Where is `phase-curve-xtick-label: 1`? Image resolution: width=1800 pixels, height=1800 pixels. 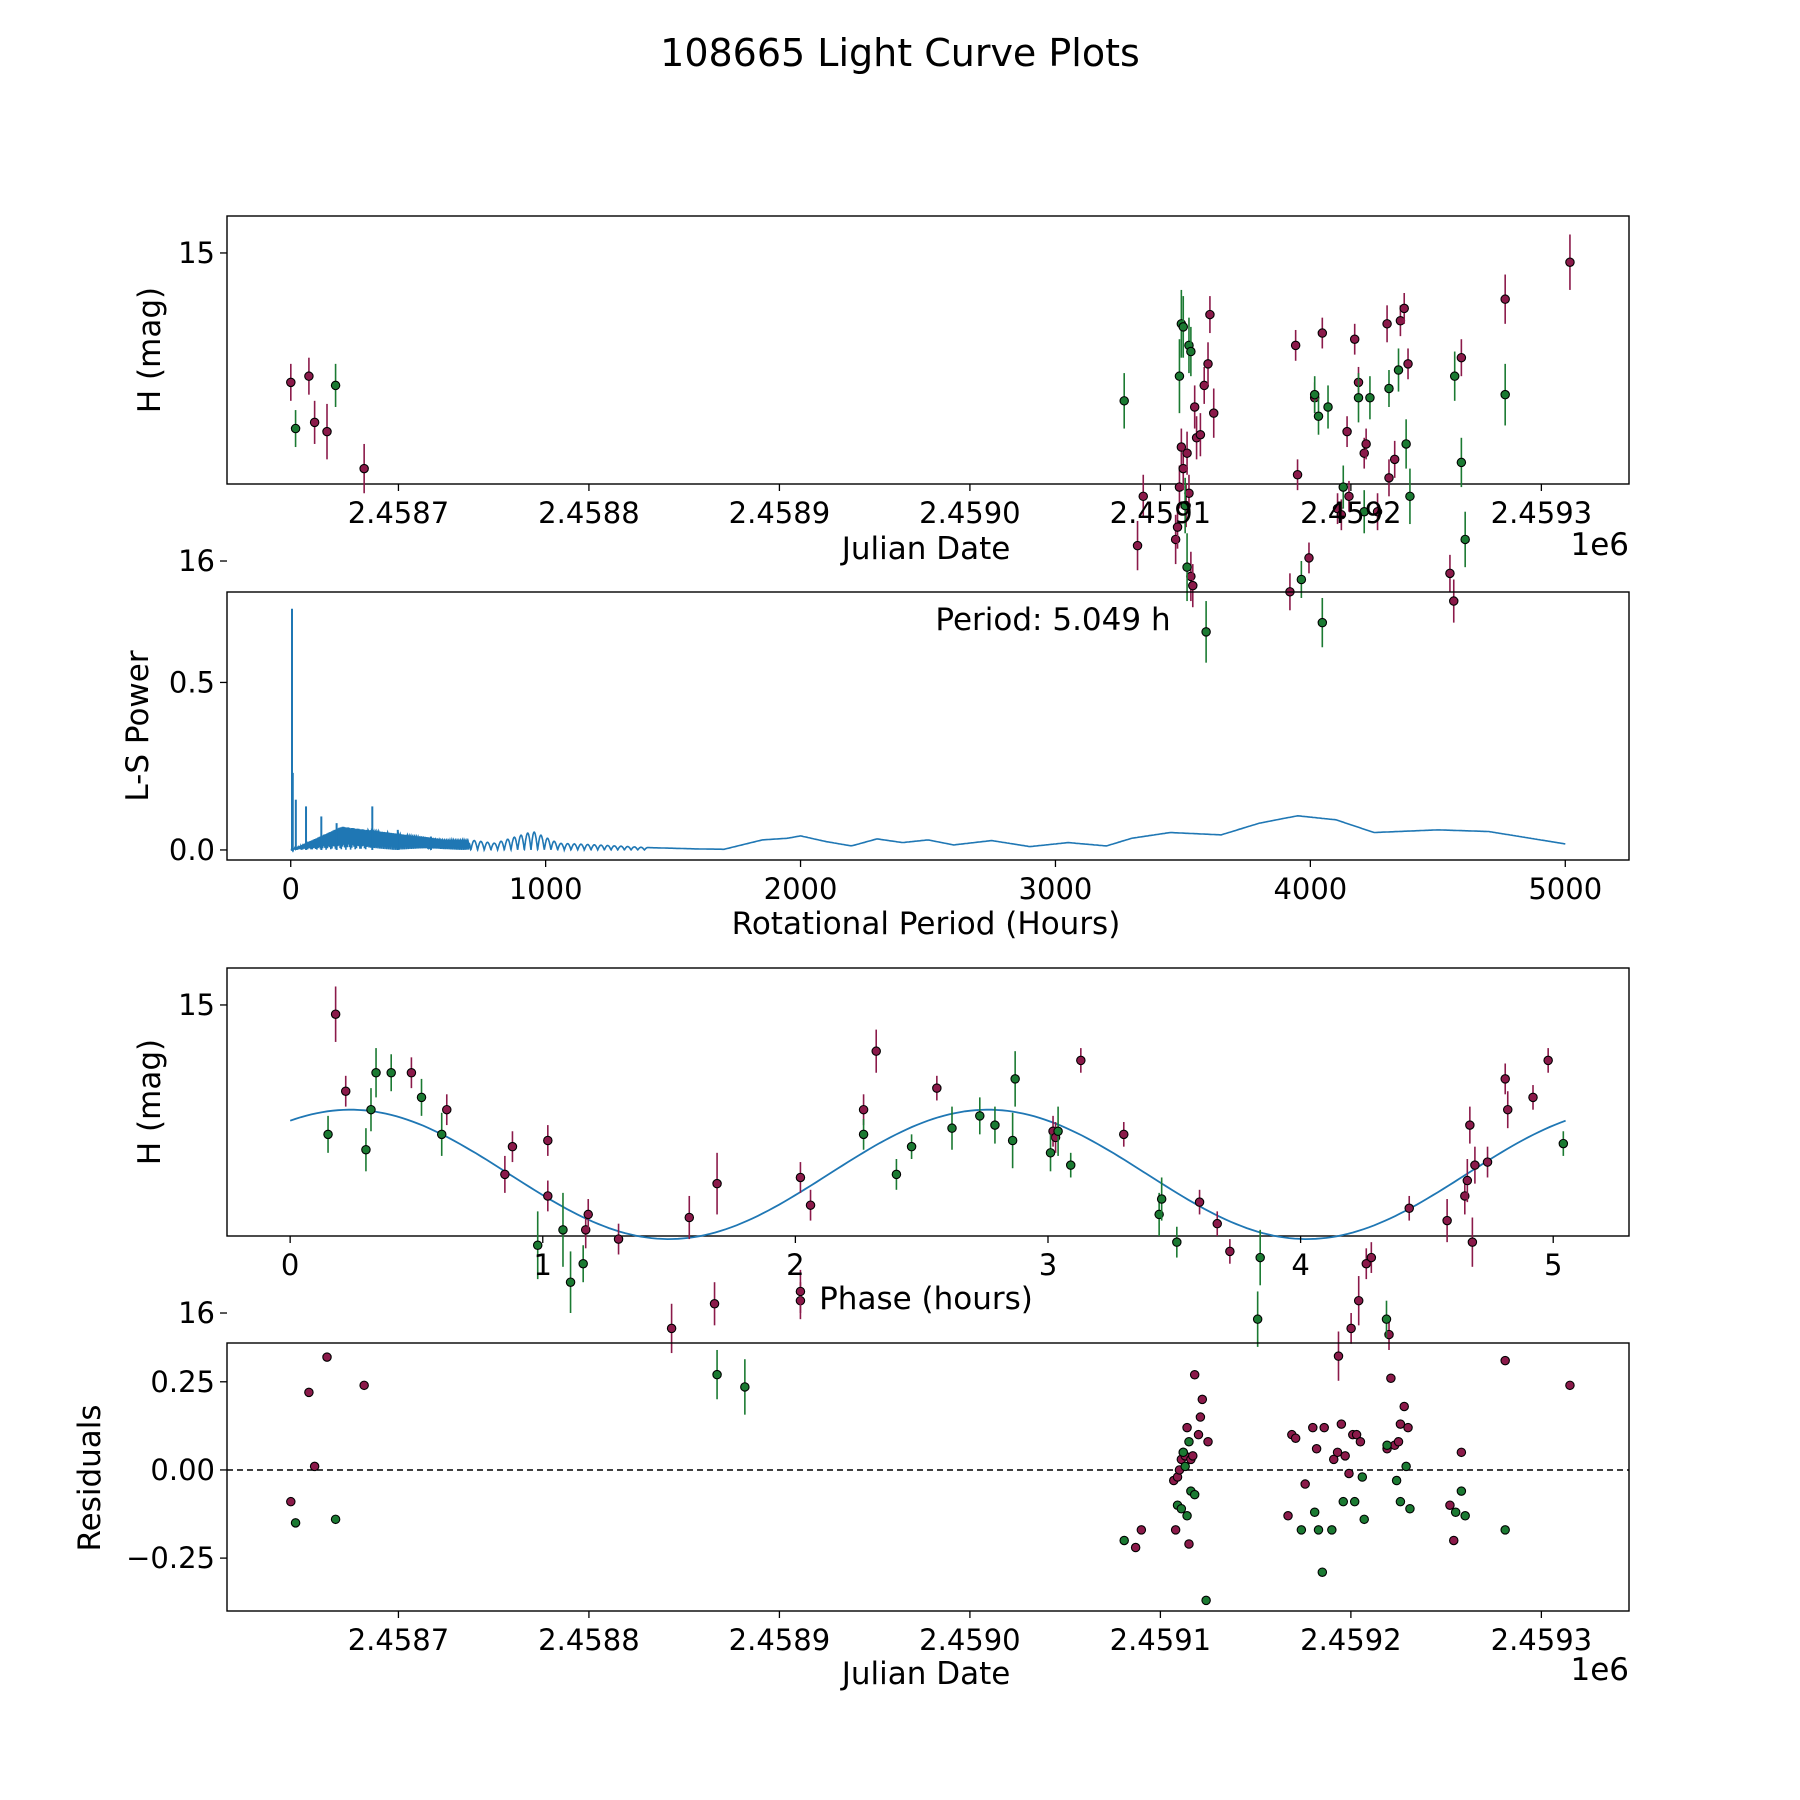 phase-curve-xtick-label: 1 is located at coordinates (543, 1265).